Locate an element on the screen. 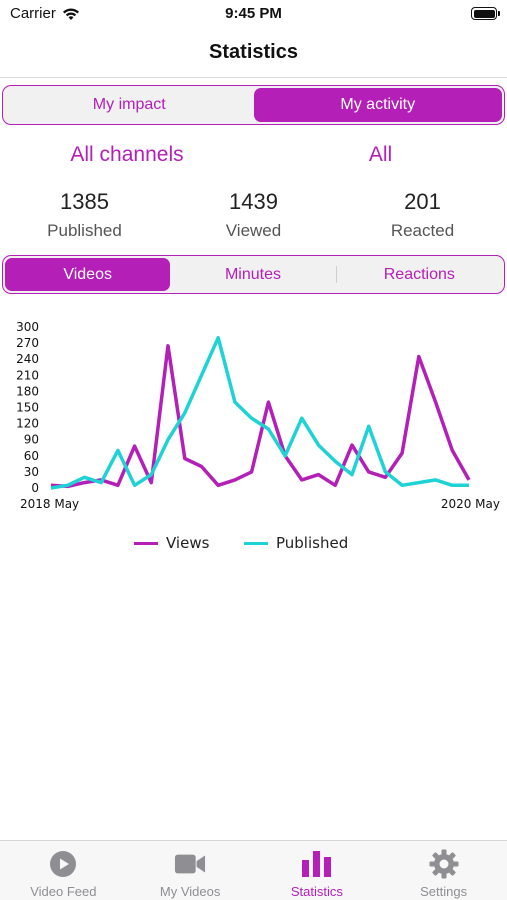  legend-label: Published is located at coordinates (312, 543).